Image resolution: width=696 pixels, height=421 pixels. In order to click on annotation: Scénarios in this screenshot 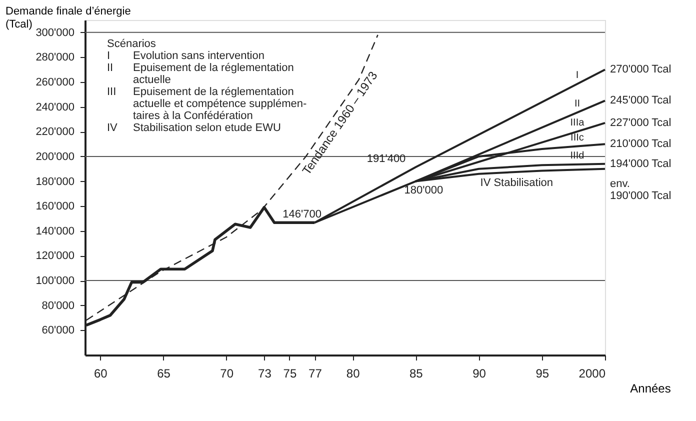, I will do `click(131, 44)`.